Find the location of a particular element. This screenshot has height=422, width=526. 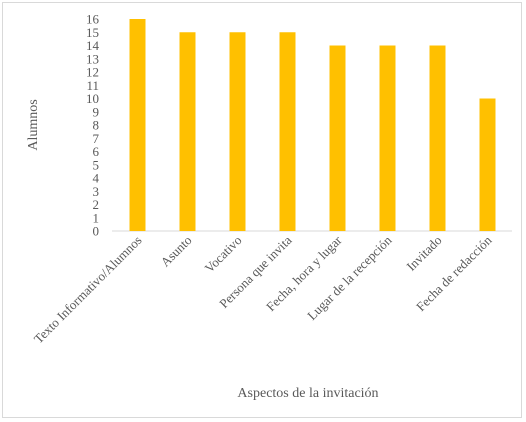

y-tick-label: 15 is located at coordinates (92, 32).